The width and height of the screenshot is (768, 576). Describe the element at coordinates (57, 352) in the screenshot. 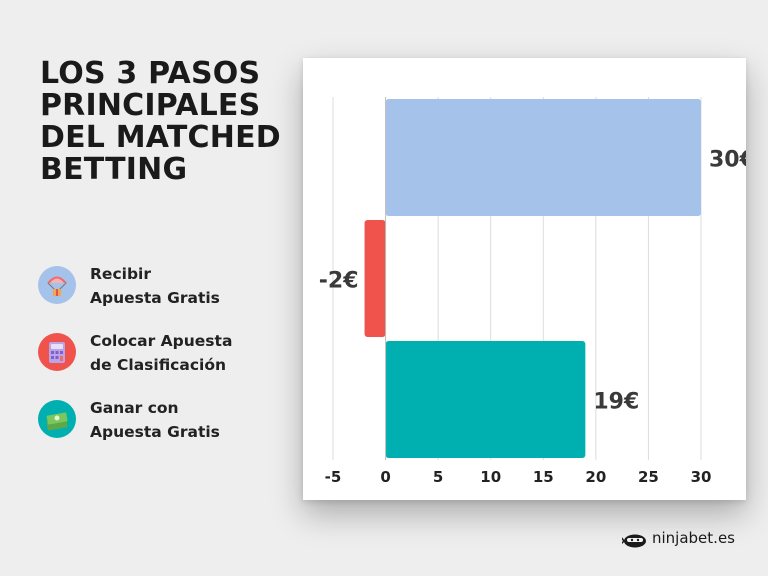

I see `calculator-icon` at that location.